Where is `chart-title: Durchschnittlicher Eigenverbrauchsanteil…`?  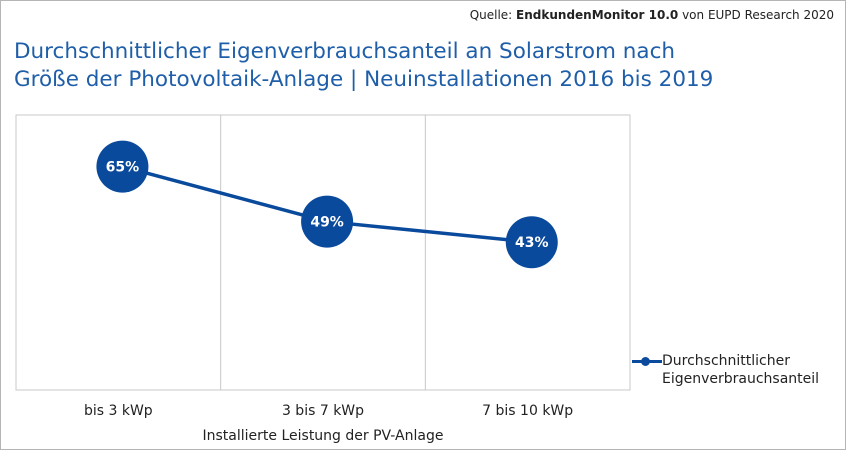 chart-title: Durchschnittlicher Eigenverbrauchsanteil… is located at coordinates (424, 66).